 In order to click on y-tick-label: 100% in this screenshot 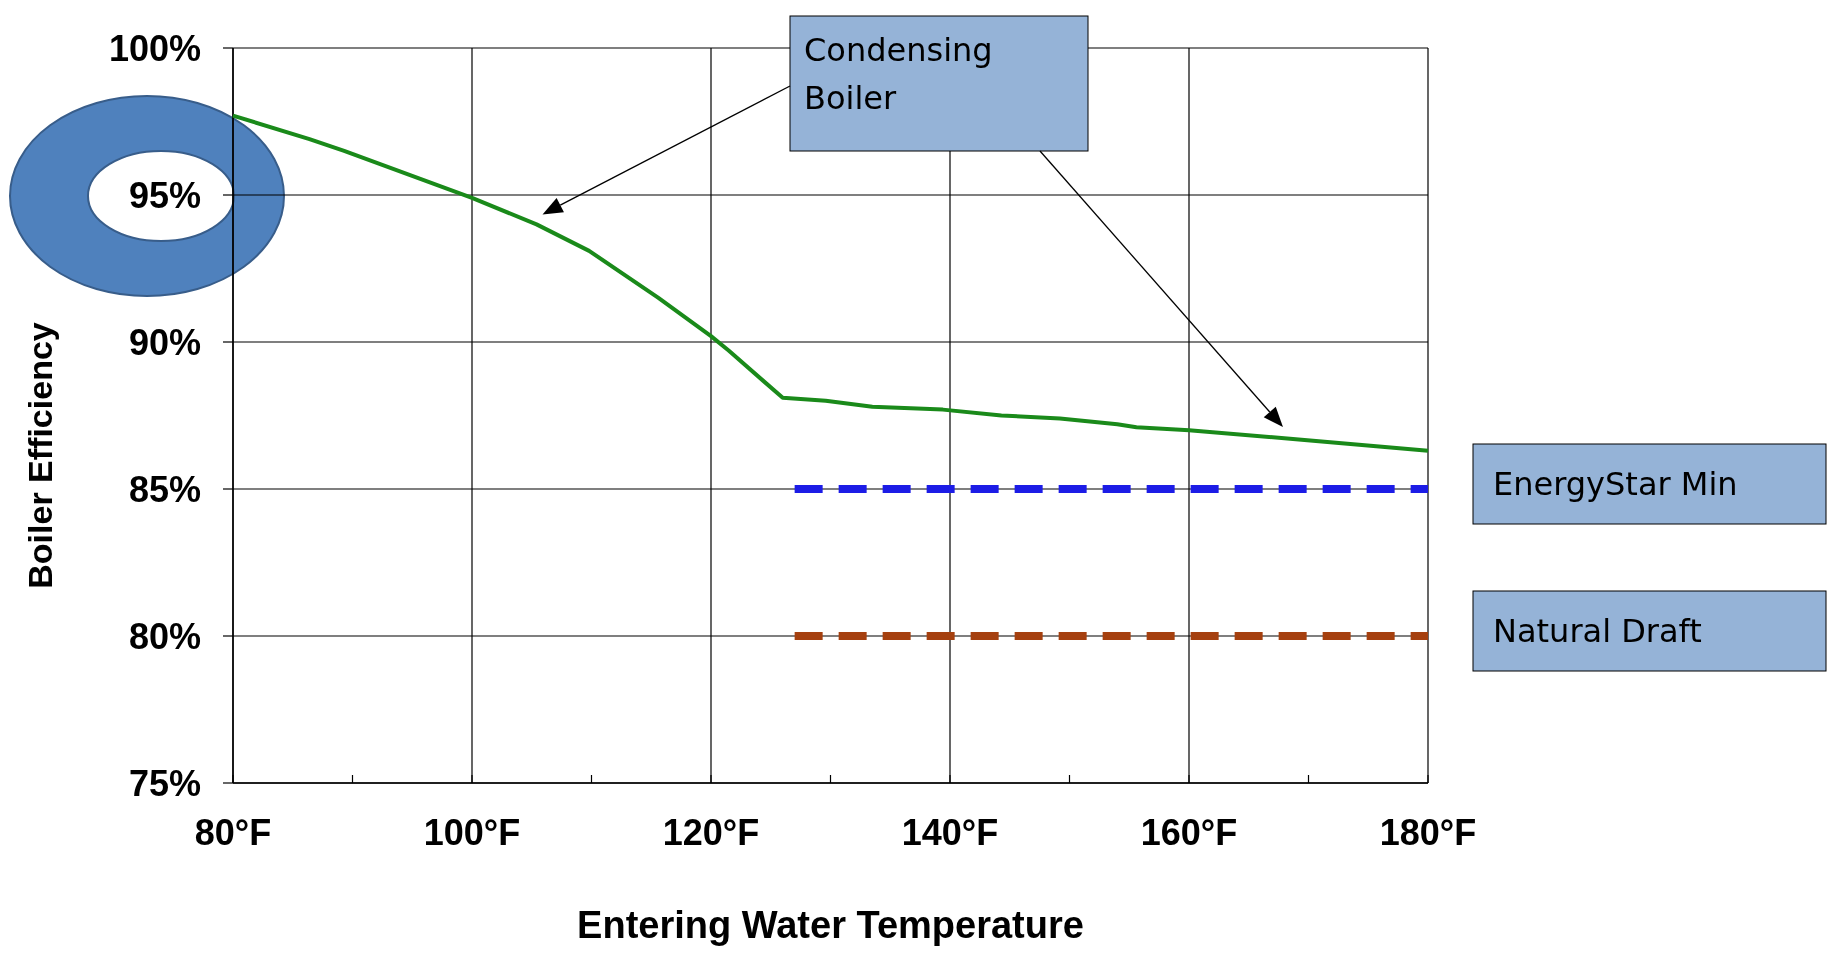, I will do `click(154, 48)`.